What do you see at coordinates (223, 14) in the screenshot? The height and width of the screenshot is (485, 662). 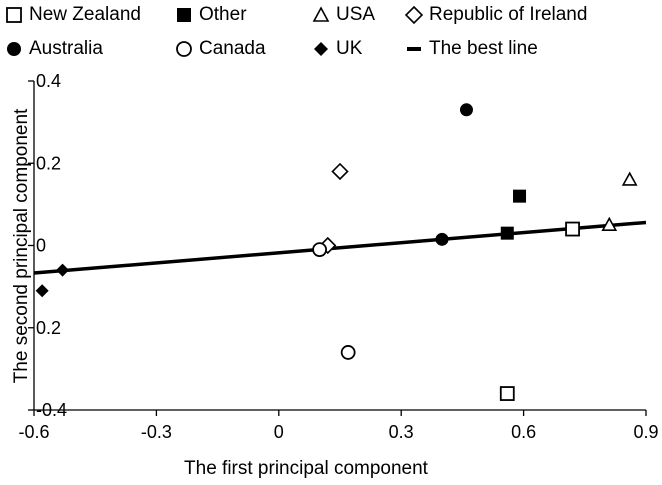 I see `legend-label: Other` at bounding box center [223, 14].